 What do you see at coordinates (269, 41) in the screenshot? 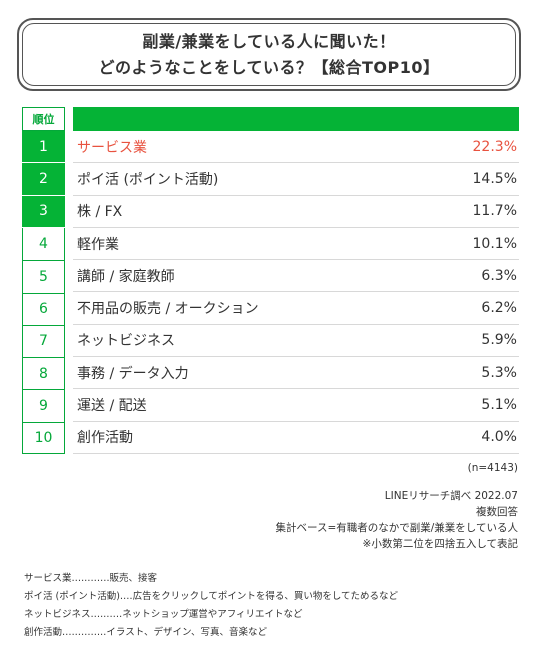
I see `title-line-1: 副業/兼業をしている人に聞いた！` at bounding box center [269, 41].